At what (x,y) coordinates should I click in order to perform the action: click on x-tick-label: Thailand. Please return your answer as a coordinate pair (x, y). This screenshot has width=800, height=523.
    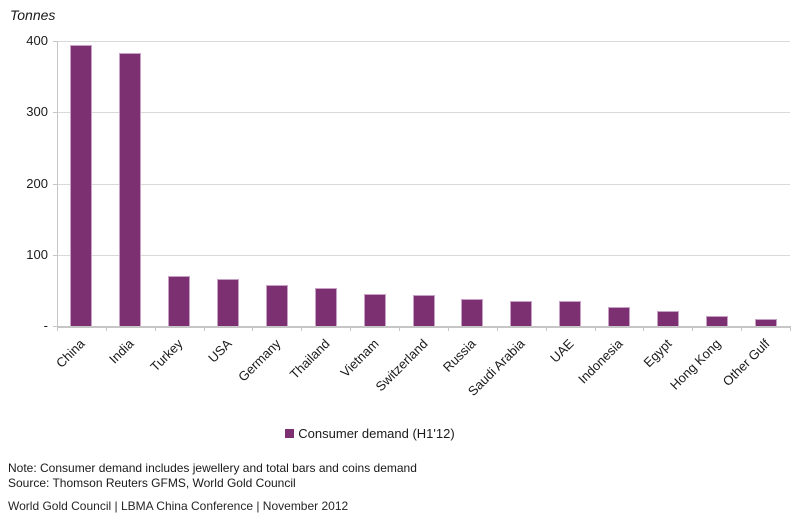
    Looking at the image, I should click on (309, 359).